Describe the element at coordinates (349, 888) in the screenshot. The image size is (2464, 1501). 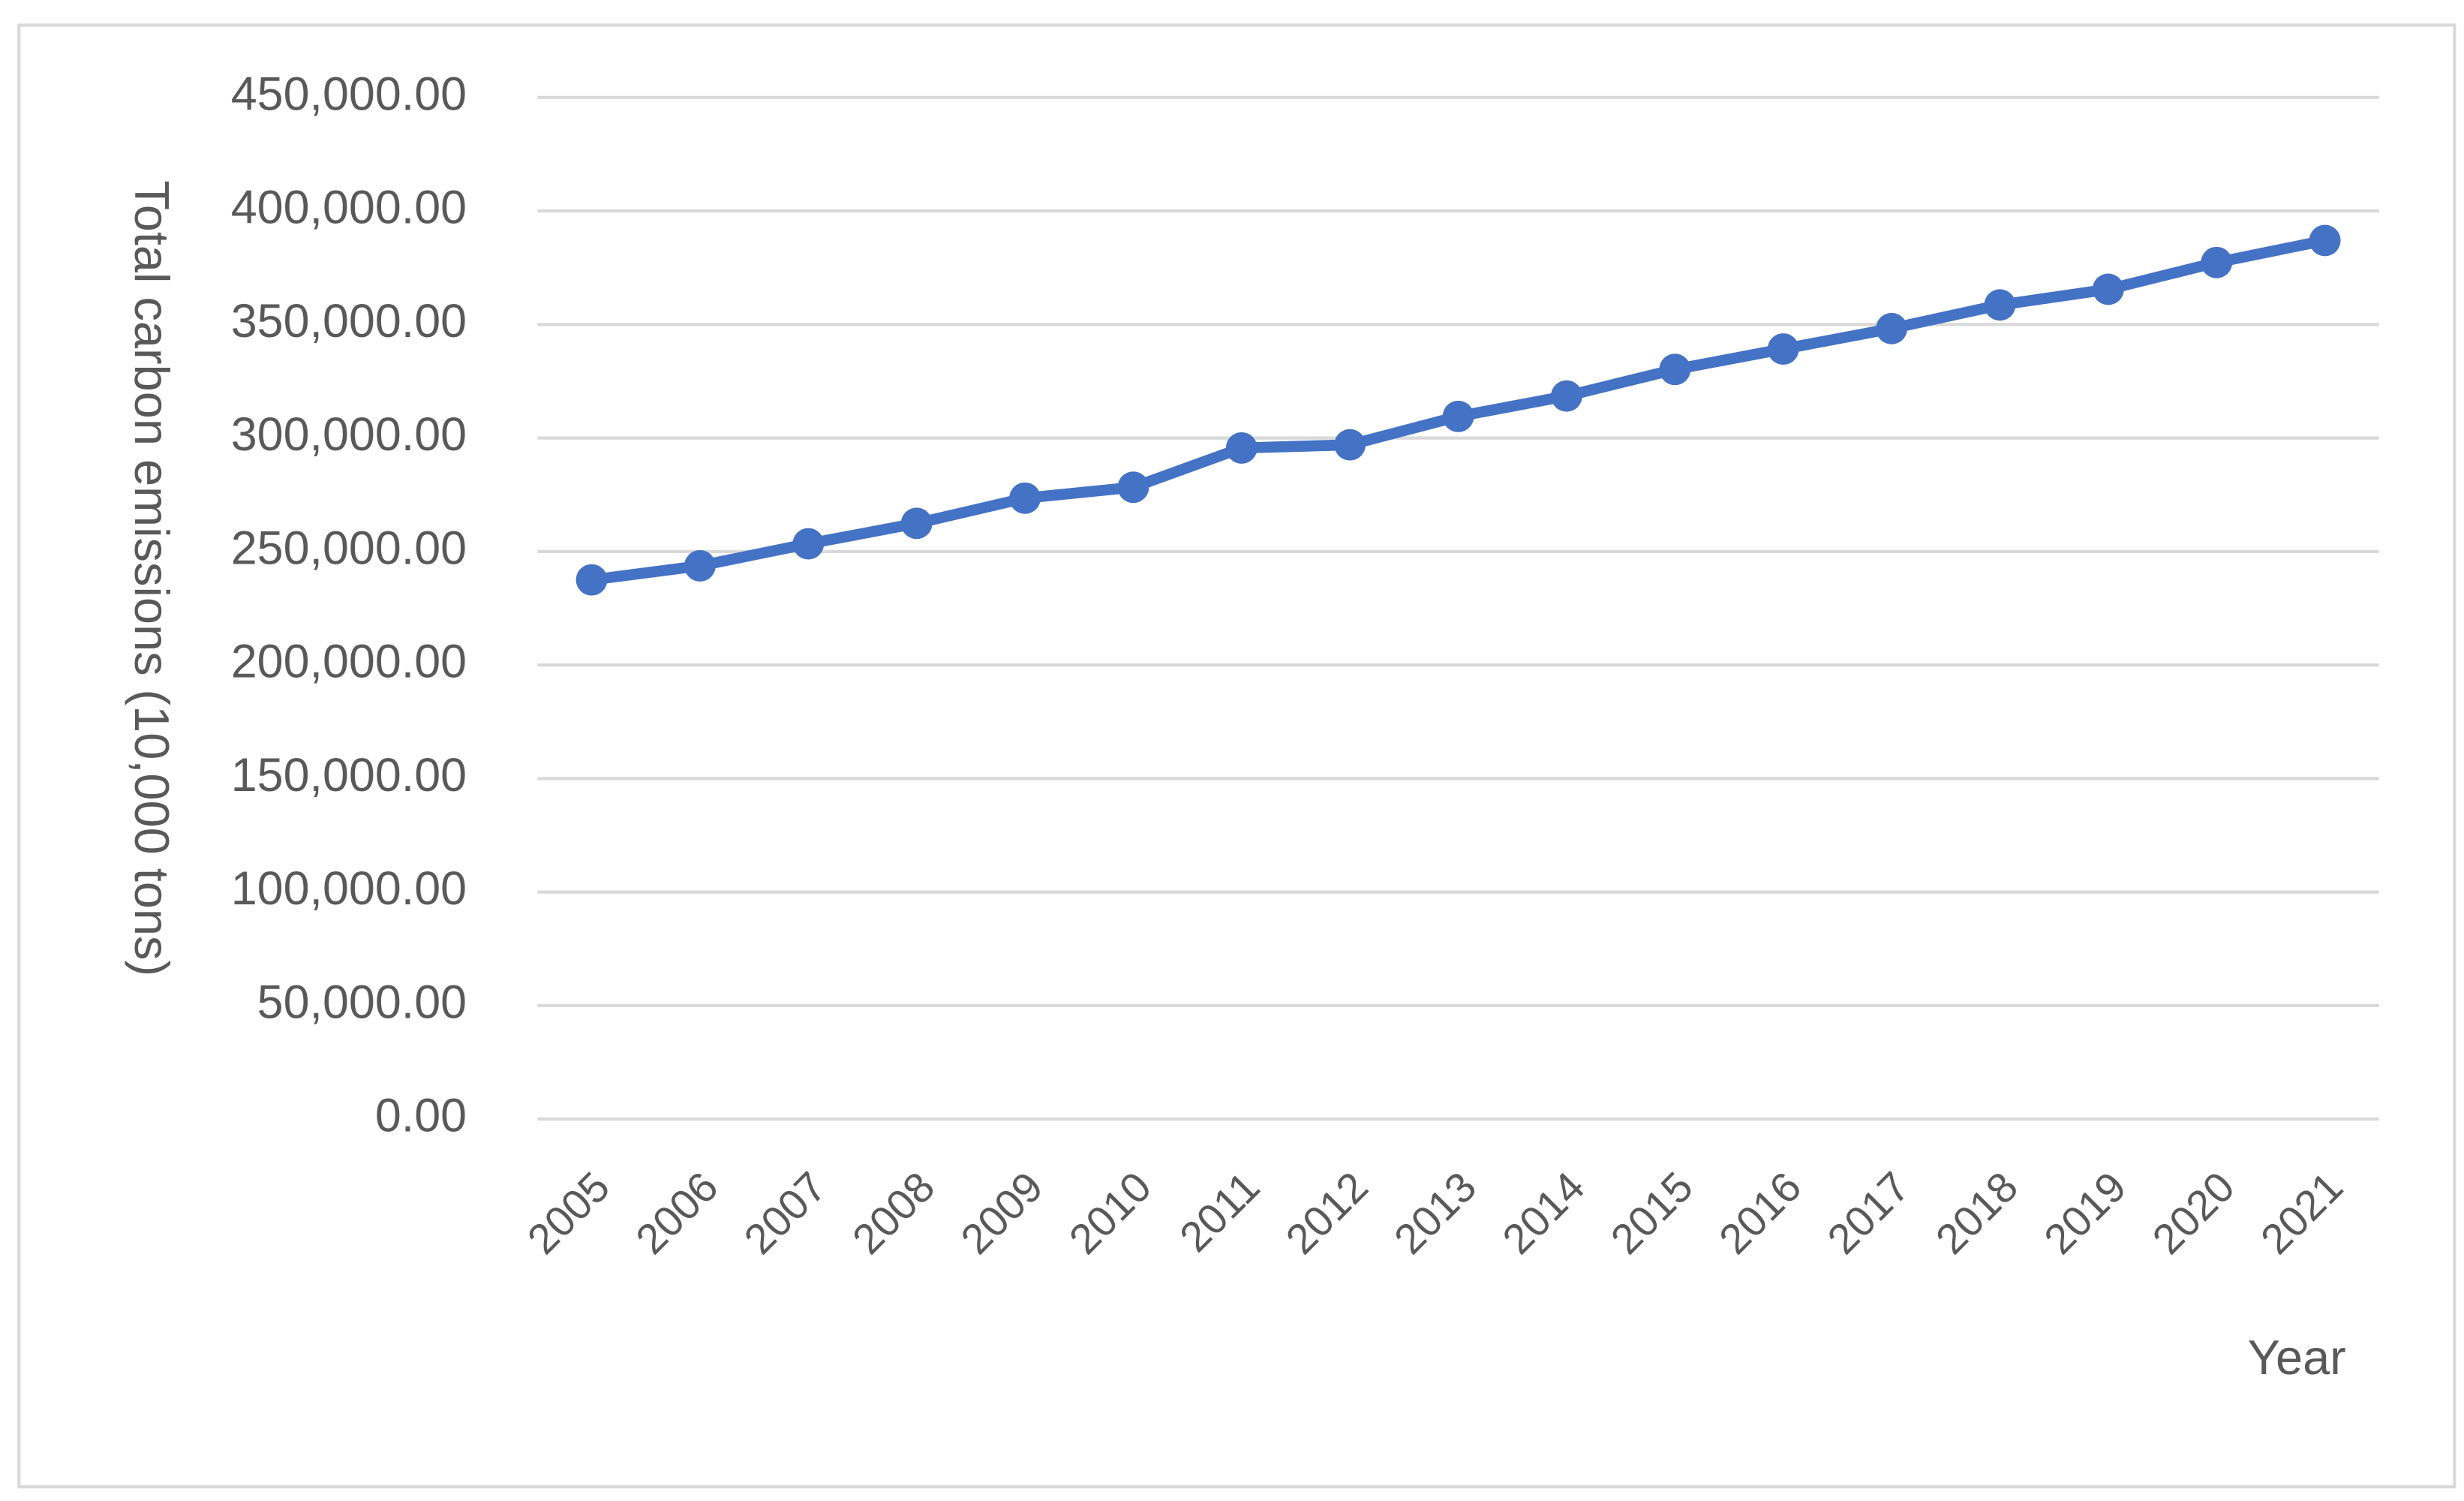
I see `y-tick-label: 100,000.00` at that location.